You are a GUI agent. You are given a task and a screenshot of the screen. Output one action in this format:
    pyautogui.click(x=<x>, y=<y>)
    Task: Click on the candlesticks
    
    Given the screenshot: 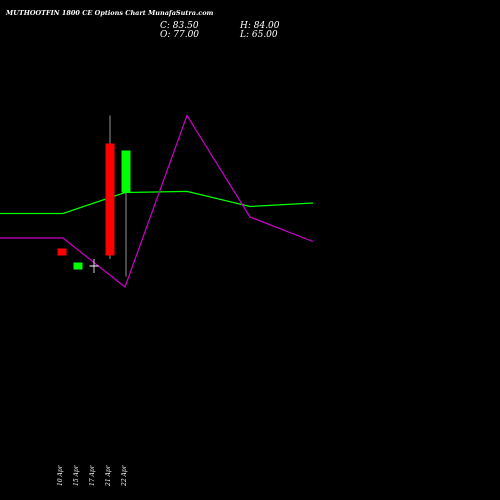 What is the action you would take?
    pyautogui.click(x=94, y=196)
    